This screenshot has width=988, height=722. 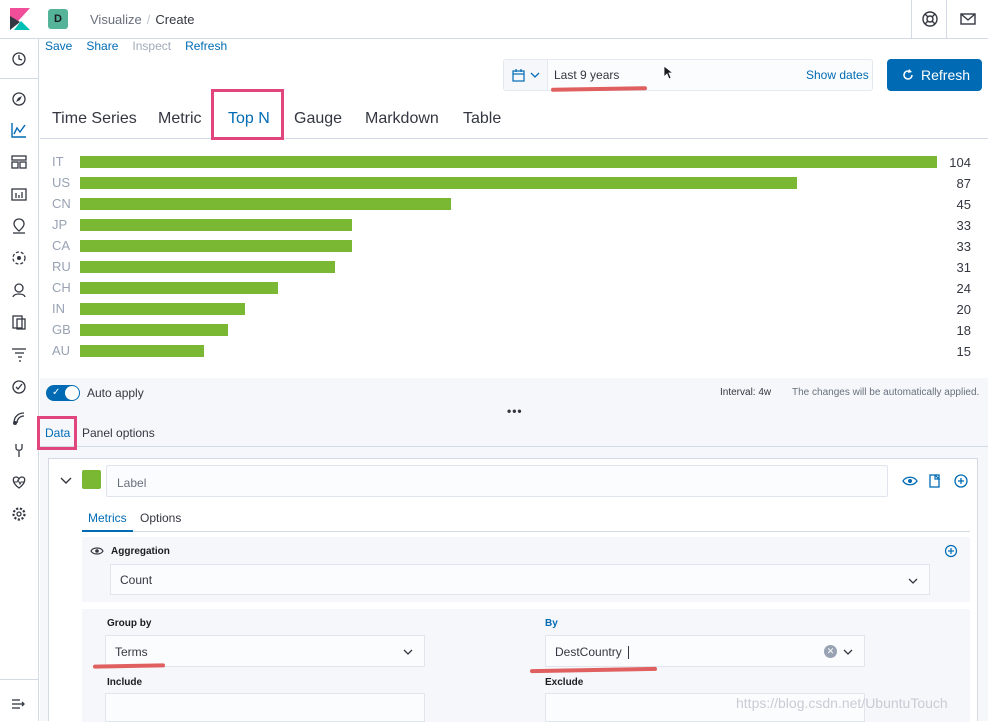 I want to click on auto-apply-switch: ✓, so click(x=63, y=393).